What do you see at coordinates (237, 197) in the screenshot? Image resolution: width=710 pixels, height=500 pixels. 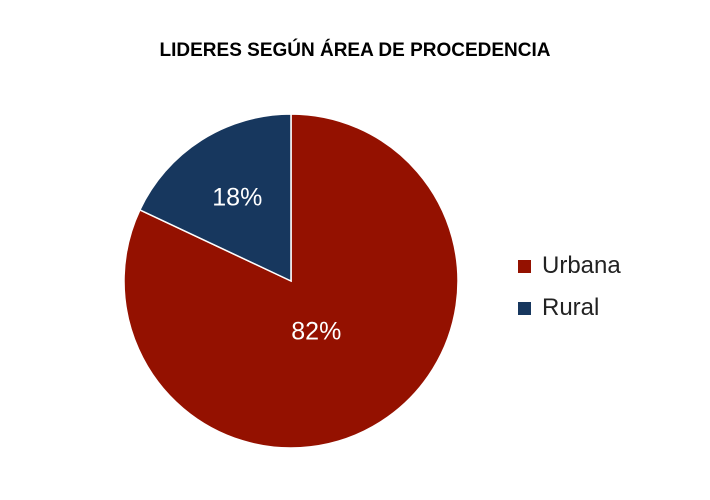 I see `data-label-rural: 18%` at bounding box center [237, 197].